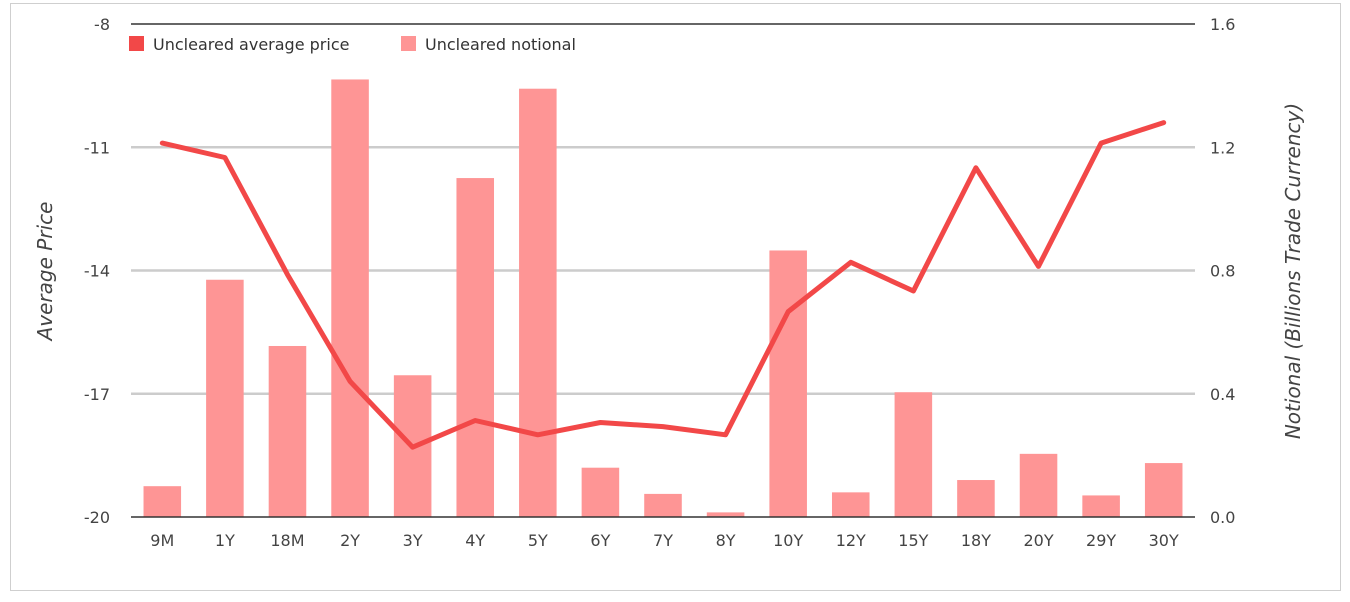  I want to click on left-axis-title: Average Price, so click(45, 272).